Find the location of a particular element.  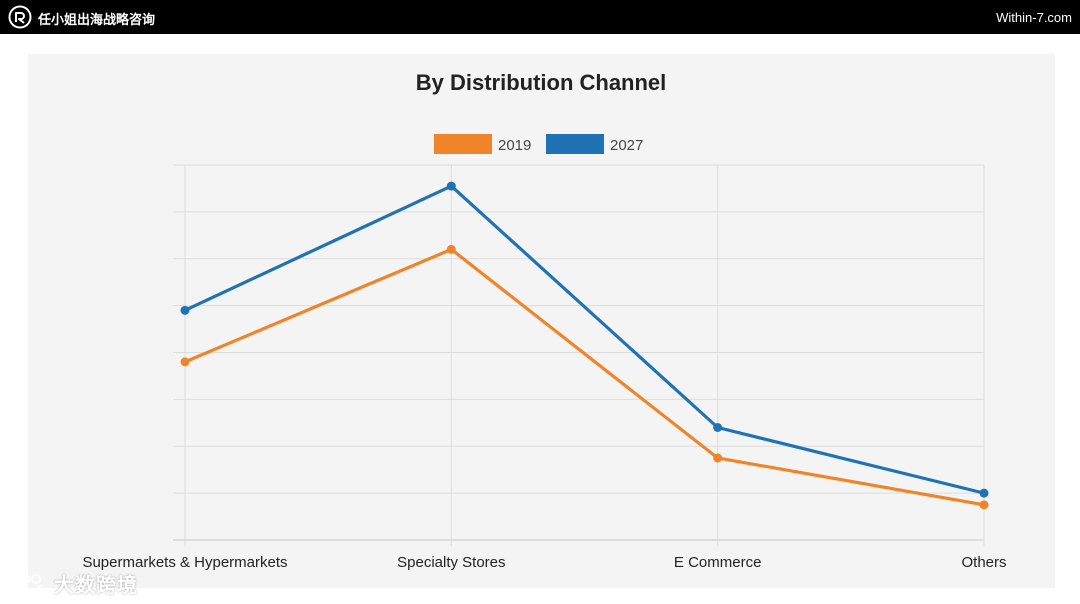

legend-swatch-2027 is located at coordinates (575, 144).